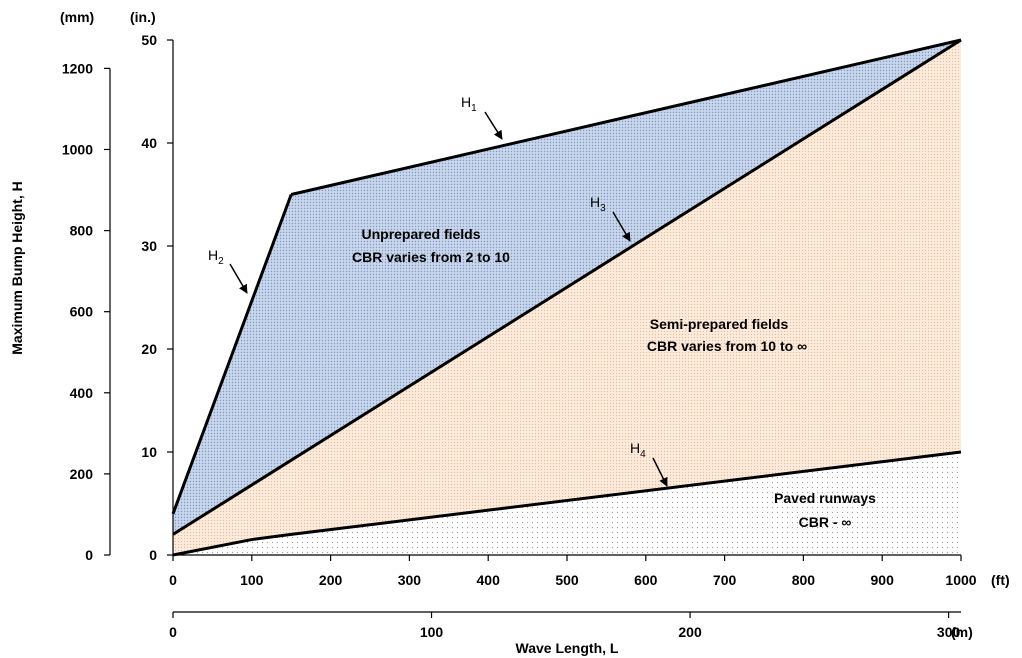  Describe the element at coordinates (77, 149) in the screenshot. I see `y-tick-label-mm: 1000` at that location.